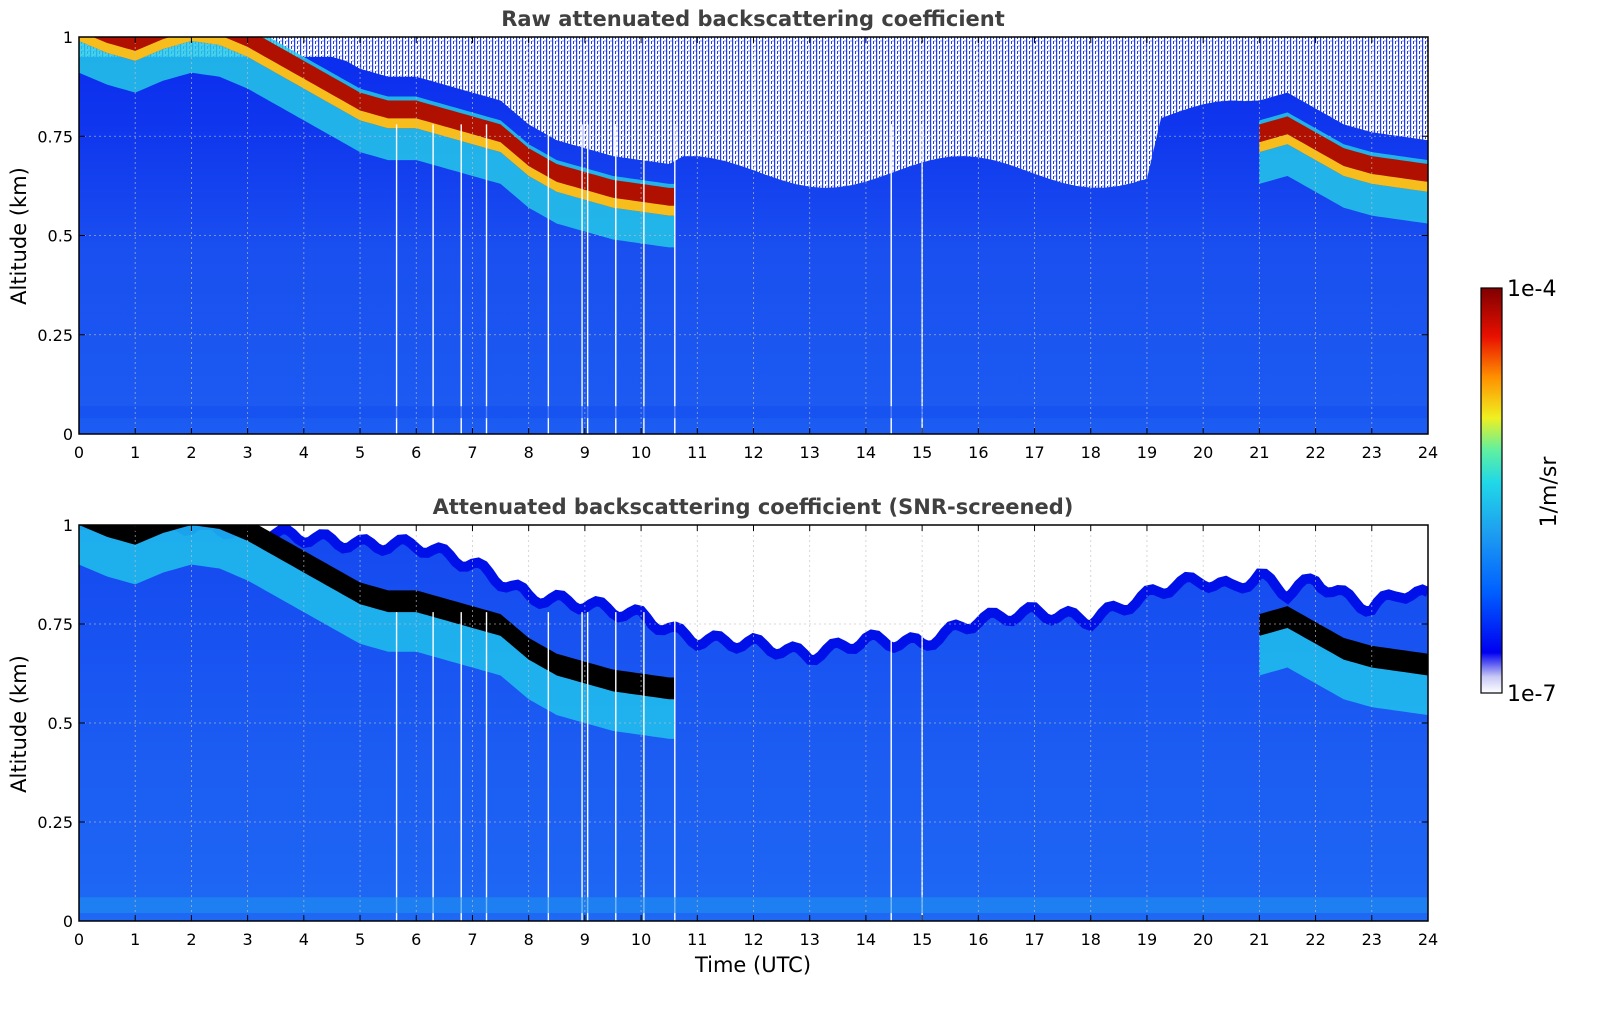 The height and width of the screenshot is (1020, 1621). I want to click on colorbar: 1e-4 1e-7 1/m/sr, so click(1521, 492).